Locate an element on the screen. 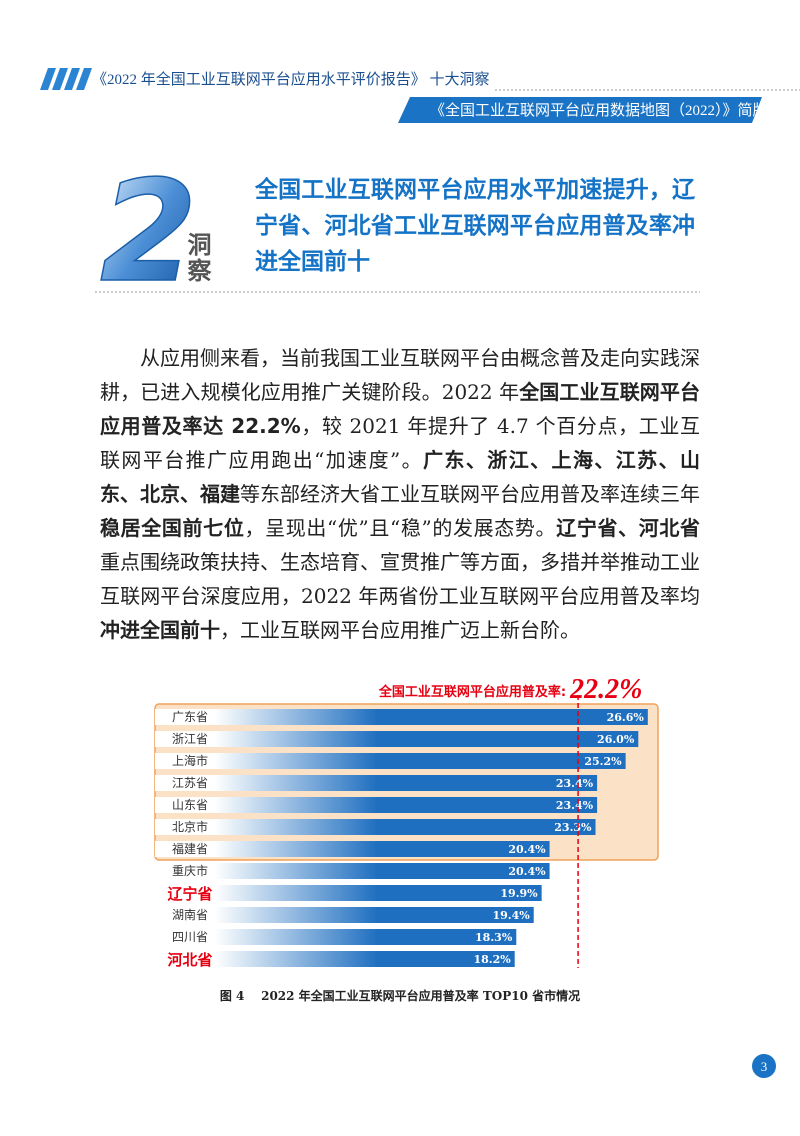  category-label: 辽宁省 is located at coordinates (189, 894).